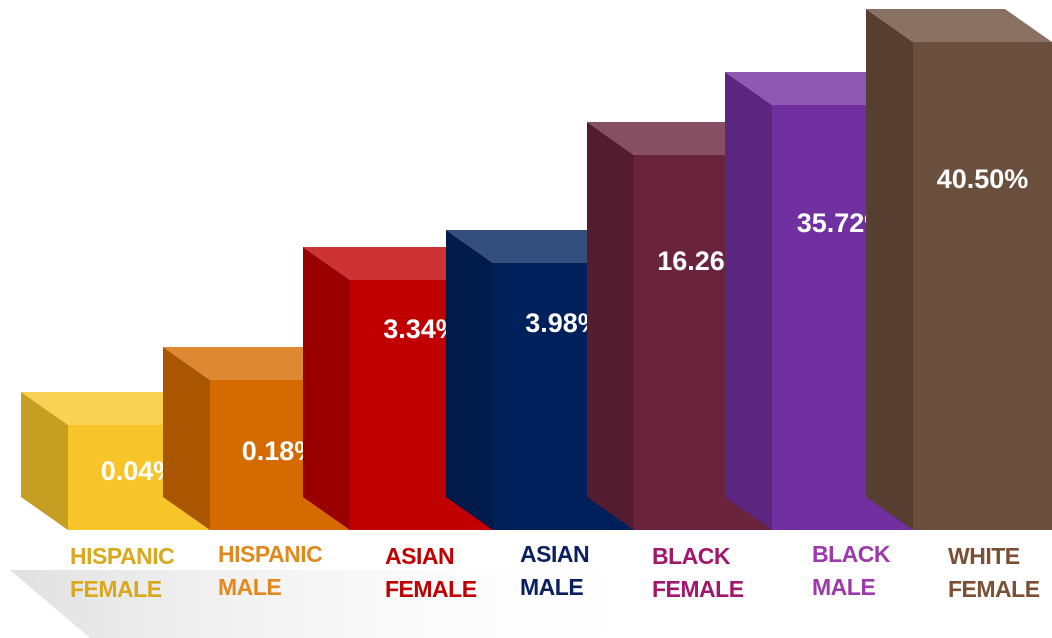 The width and height of the screenshot is (1052, 638). What do you see at coordinates (982, 286) in the screenshot?
I see `bar` at bounding box center [982, 286].